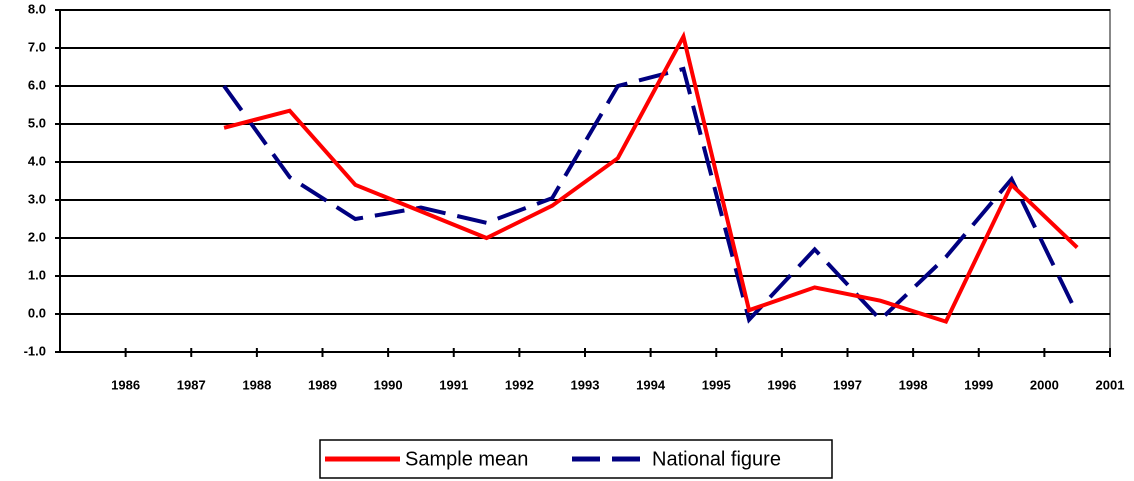 This screenshot has height=481, width=1134. I want to click on x-tick-label: 2000, so click(1044, 384).